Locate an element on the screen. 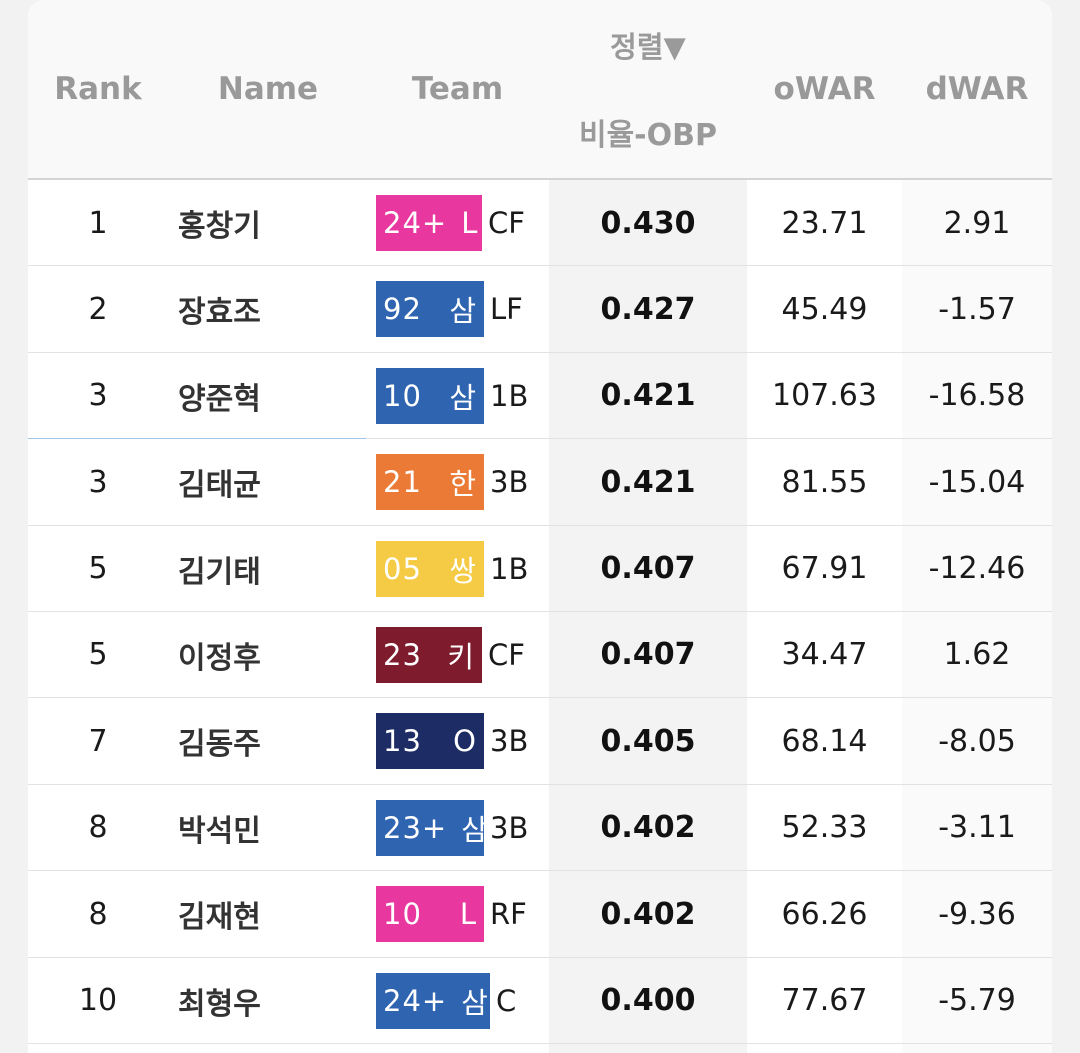  player-name: 양준혁 is located at coordinates (219, 399).